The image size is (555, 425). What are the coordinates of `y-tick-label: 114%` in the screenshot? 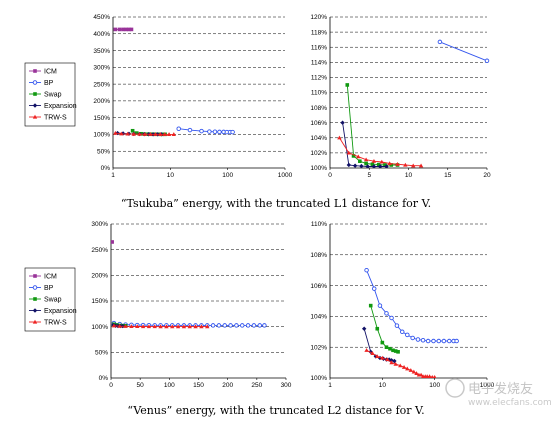 It's located at (319, 63).